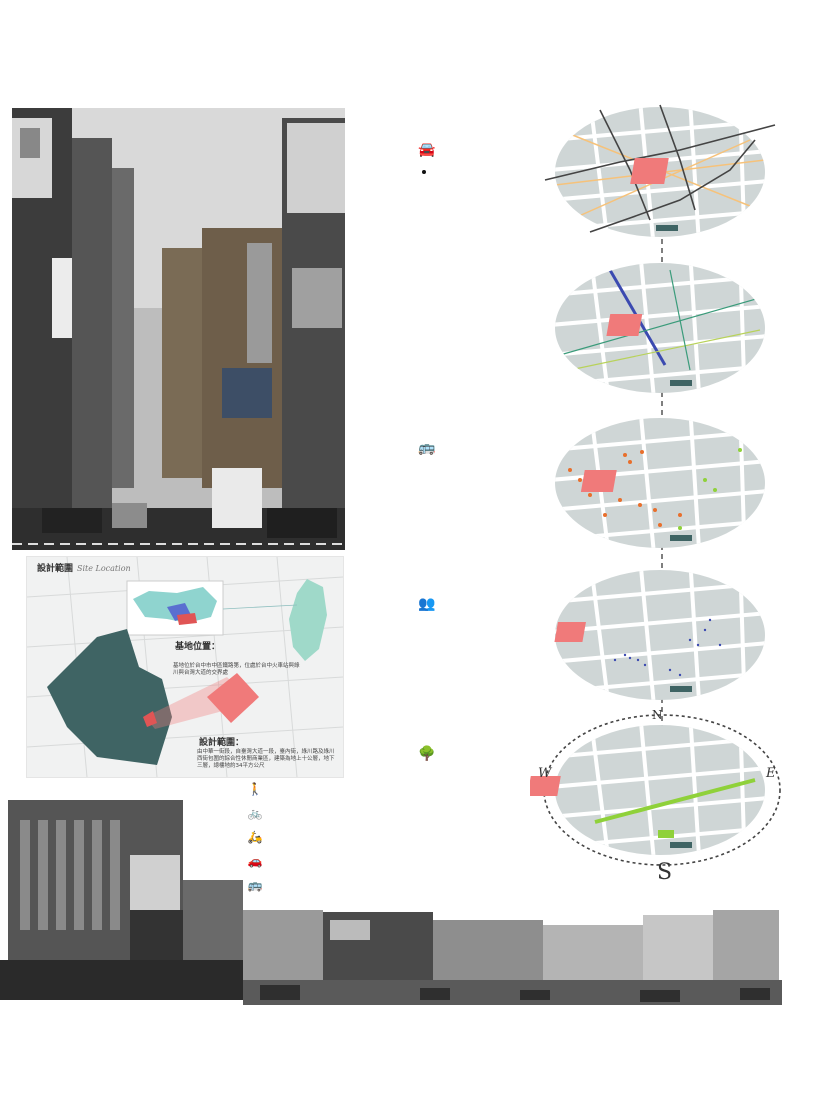 This screenshot has width=831, height=1114. I want to click on layer-bench-tree-icon: 🌳, so click(427, 754).